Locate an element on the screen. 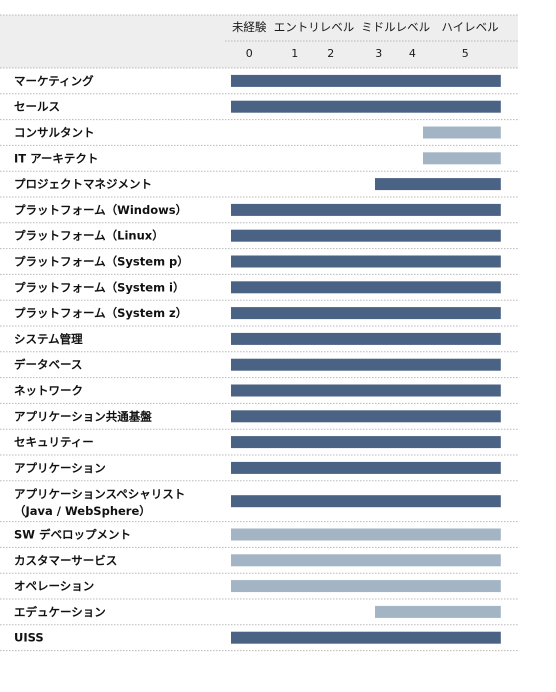 The width and height of the screenshot is (556, 692). row-label-secondary: （Java / WebSphere） is located at coordinates (82, 511).